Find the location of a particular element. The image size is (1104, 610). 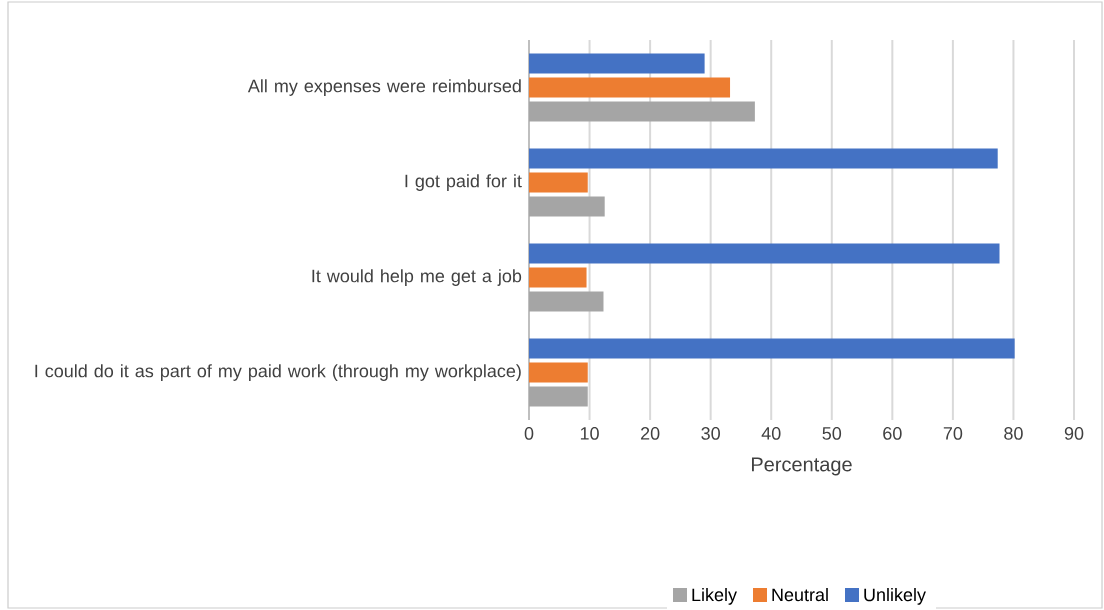

legend-label: Neutral is located at coordinates (800, 594).